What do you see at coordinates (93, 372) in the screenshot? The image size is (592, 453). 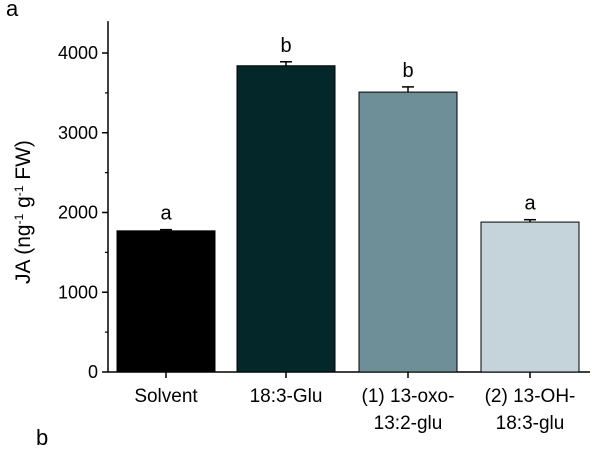 I see `y-tick-label: 0` at bounding box center [93, 372].